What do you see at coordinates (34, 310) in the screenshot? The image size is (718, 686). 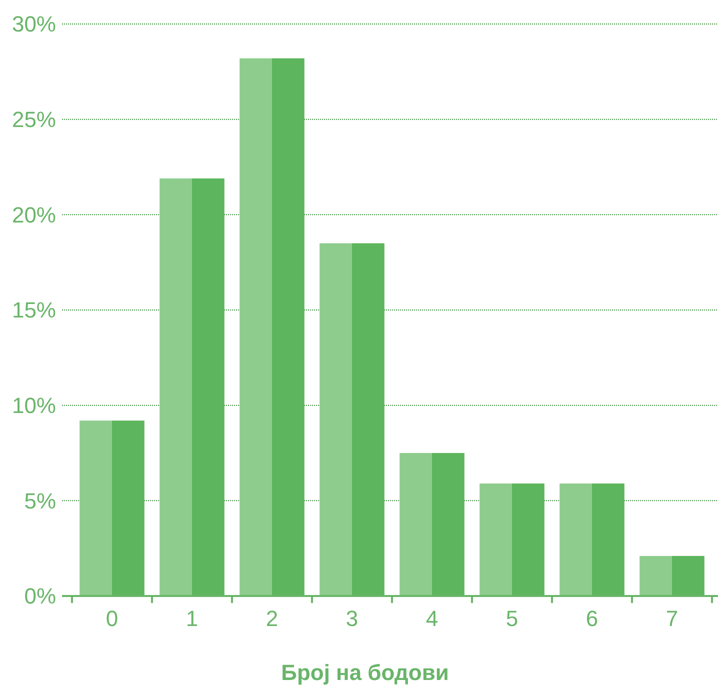 I see `y-tick-label: 15%` at bounding box center [34, 310].